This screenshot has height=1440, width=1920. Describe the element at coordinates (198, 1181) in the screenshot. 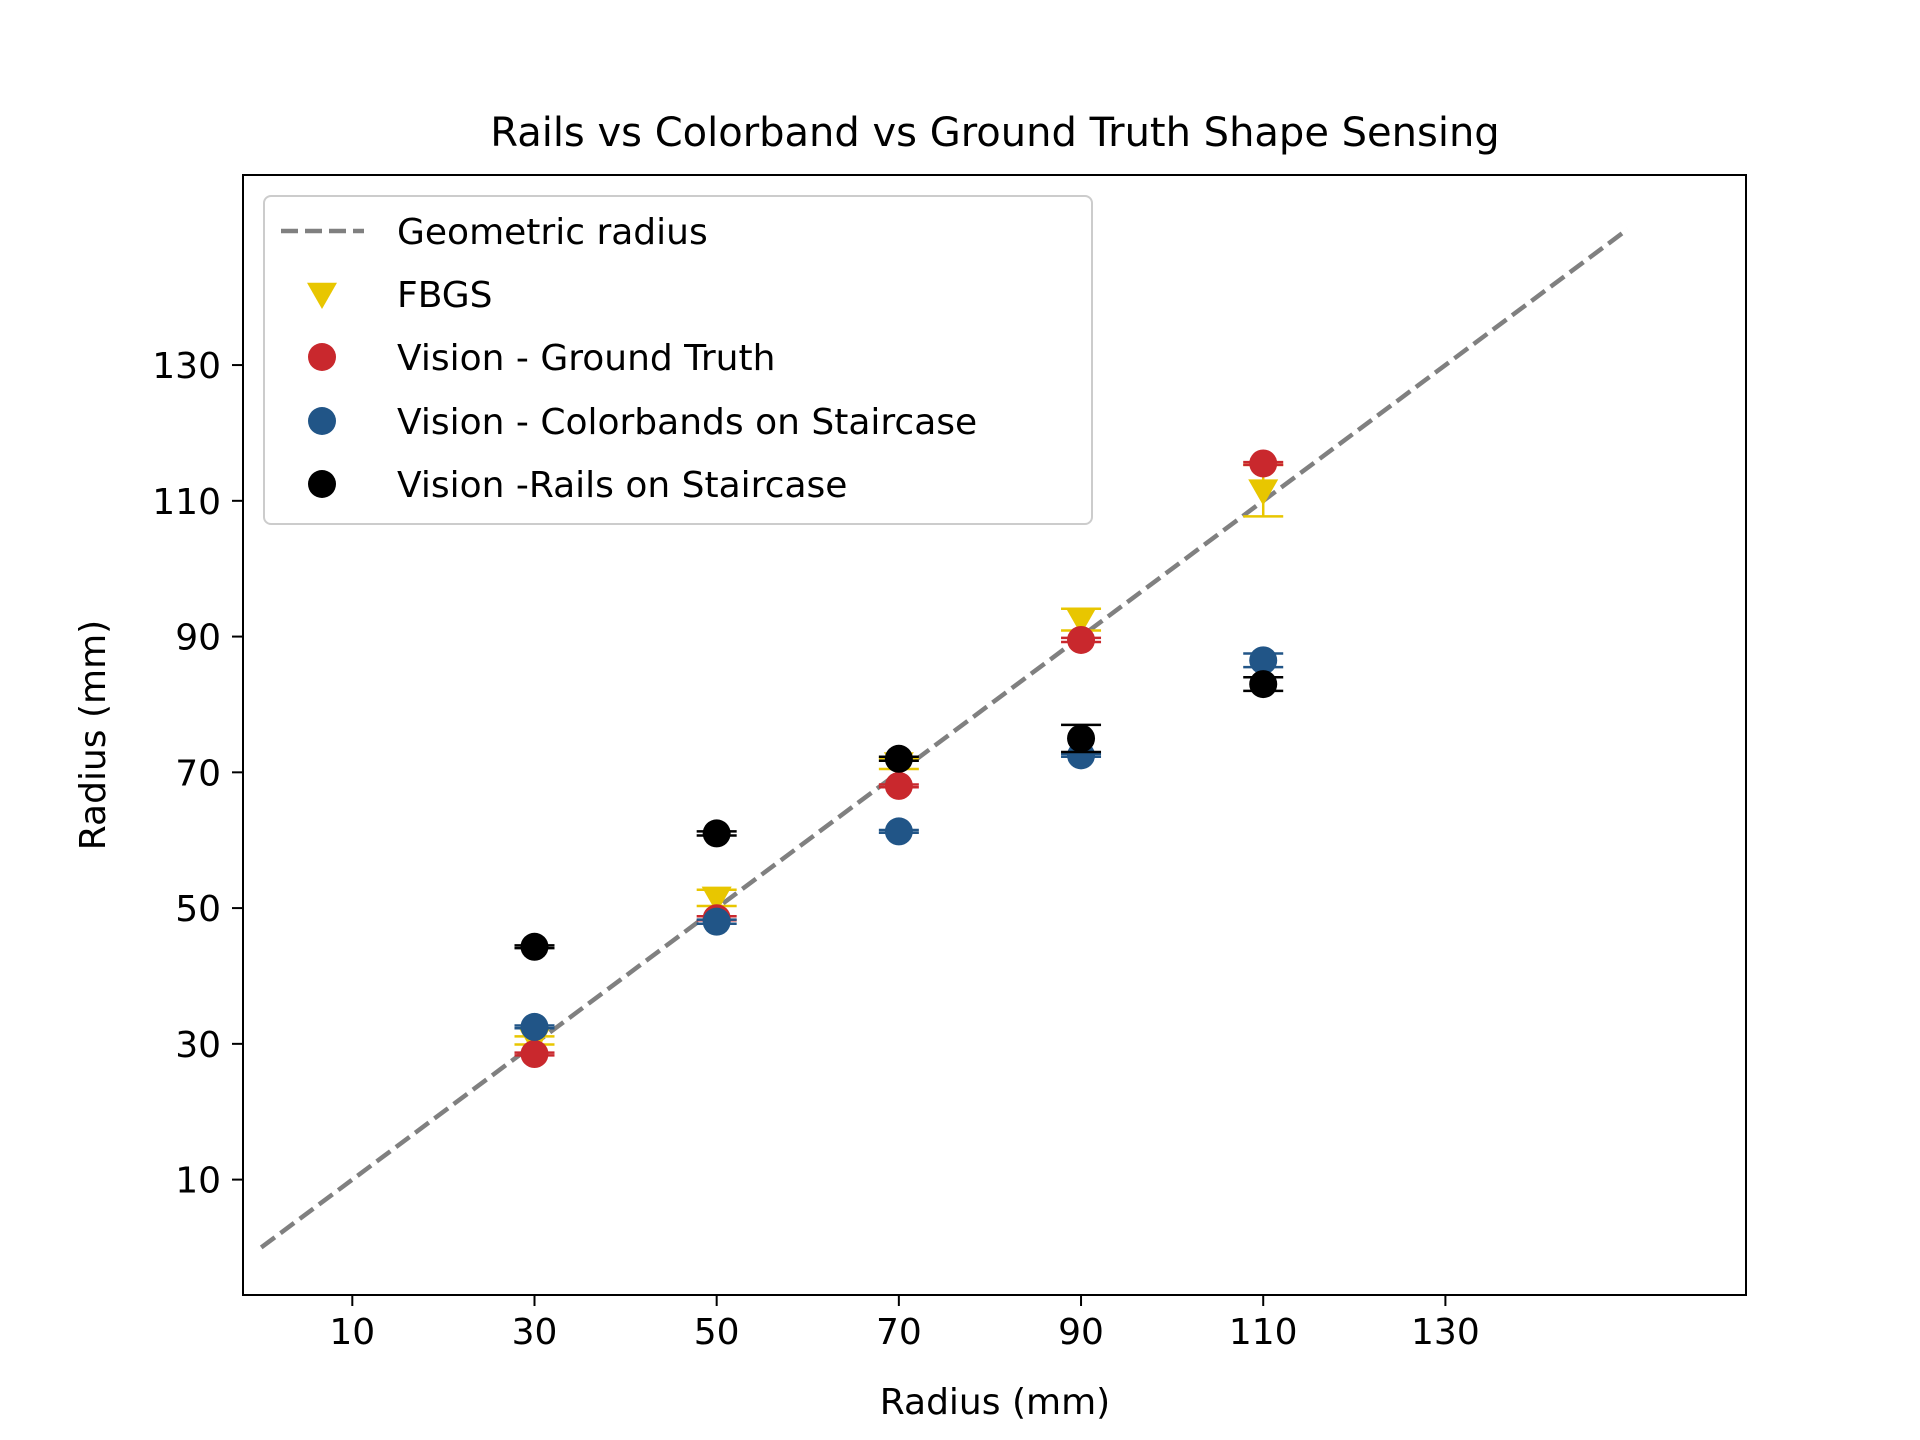

I see `y-tick-label: 10` at that location.